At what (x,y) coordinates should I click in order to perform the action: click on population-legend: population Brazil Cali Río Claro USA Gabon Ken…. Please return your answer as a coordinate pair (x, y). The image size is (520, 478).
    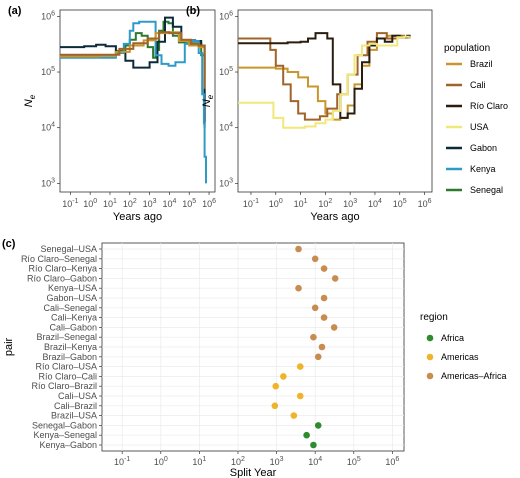
    Looking at the image, I should click on (476, 119).